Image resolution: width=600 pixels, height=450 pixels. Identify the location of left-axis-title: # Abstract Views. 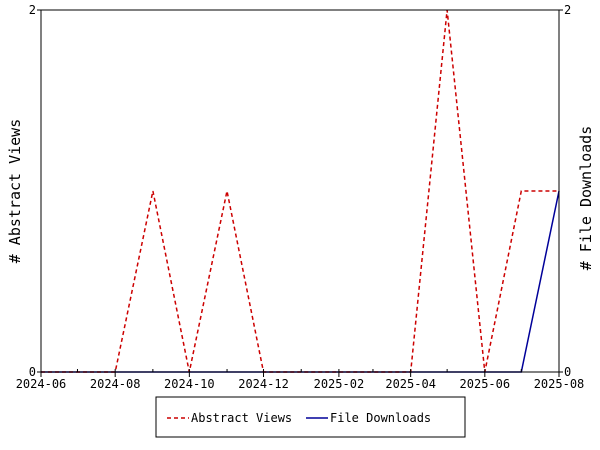
(15, 191).